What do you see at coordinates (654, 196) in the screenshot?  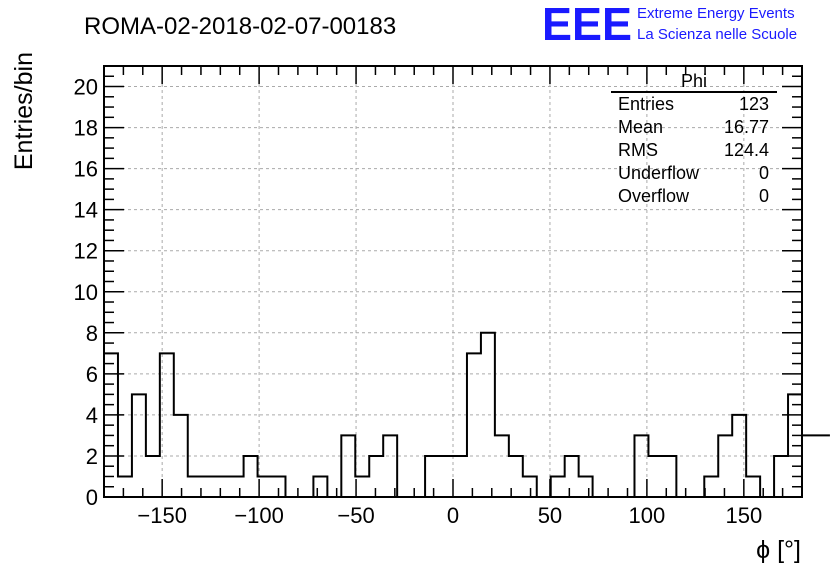 I see `stats-label-overflow: Overflow` at bounding box center [654, 196].